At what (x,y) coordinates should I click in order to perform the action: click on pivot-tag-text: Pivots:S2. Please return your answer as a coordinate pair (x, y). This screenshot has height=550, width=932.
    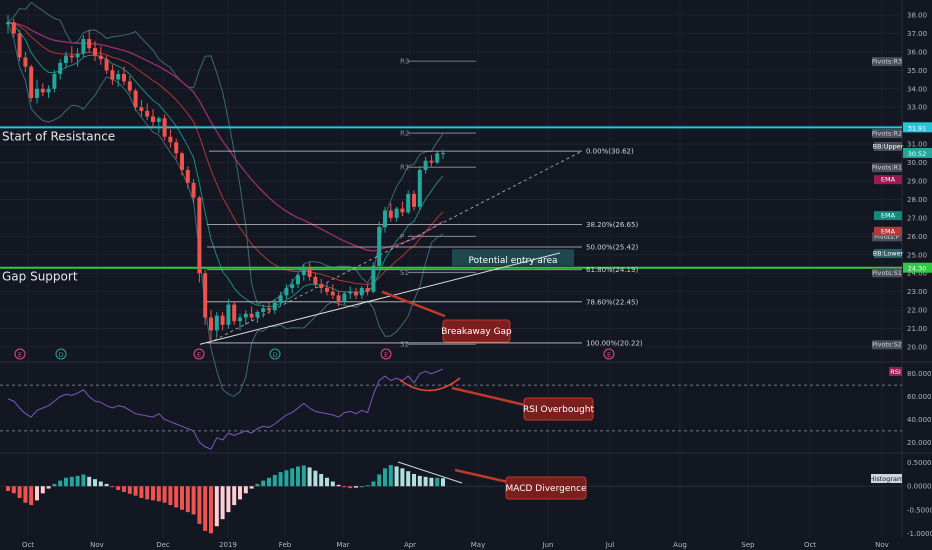
    Looking at the image, I should click on (887, 345).